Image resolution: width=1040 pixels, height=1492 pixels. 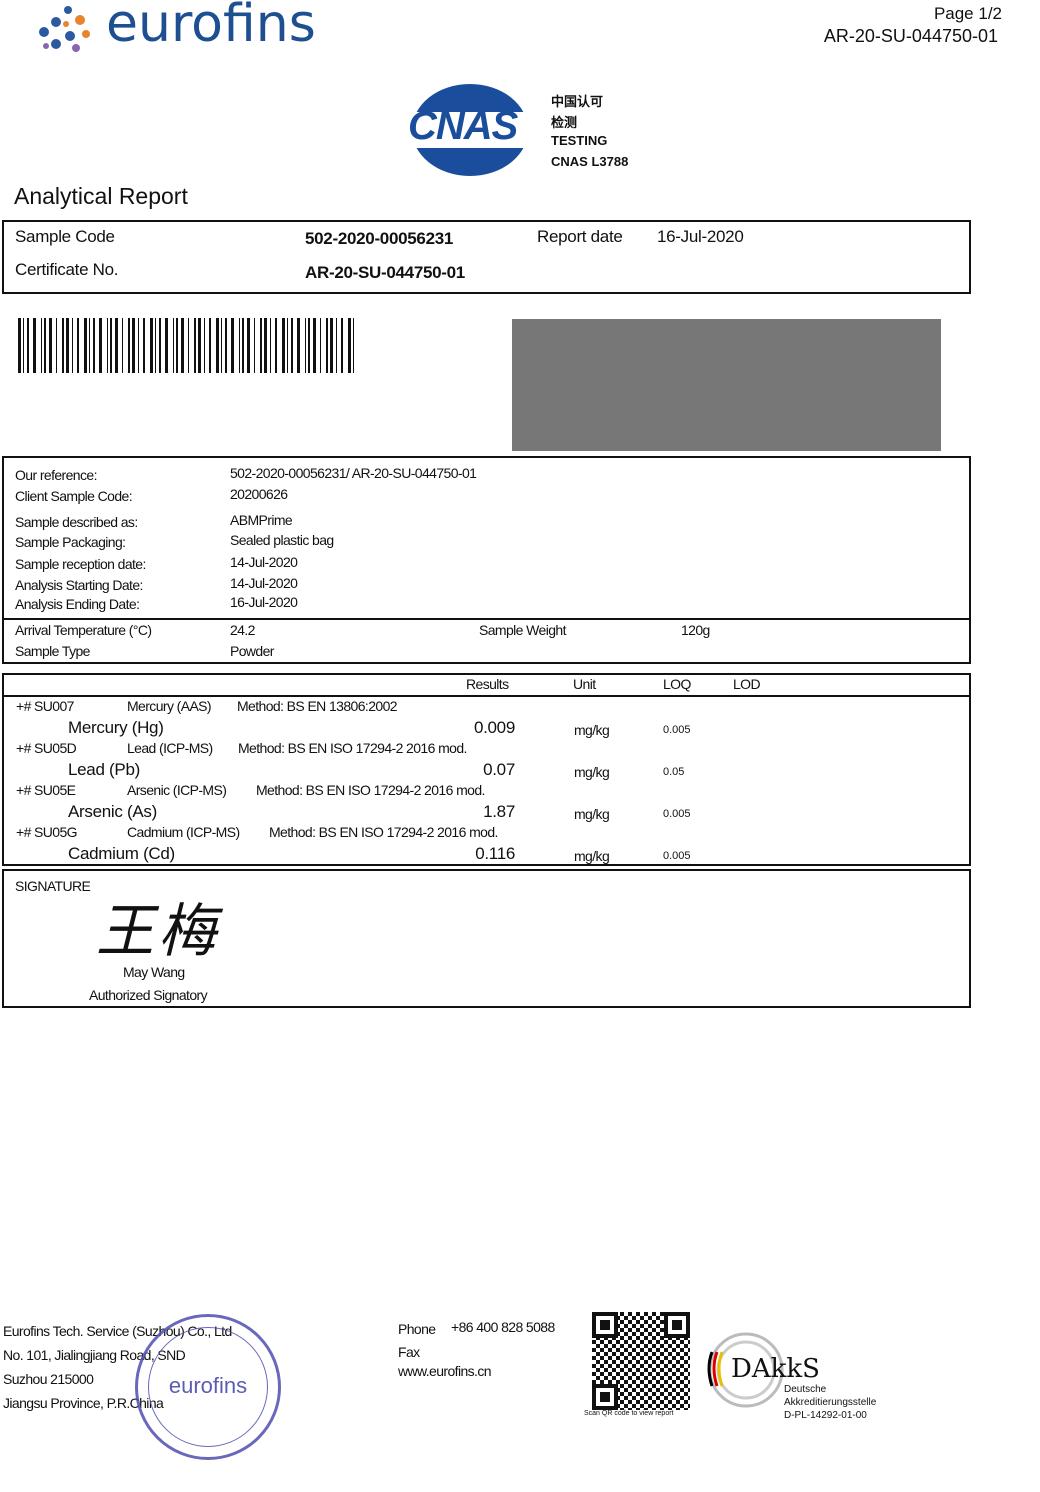 I want to click on cnas-logo-text: CNAS, so click(x=463, y=126).